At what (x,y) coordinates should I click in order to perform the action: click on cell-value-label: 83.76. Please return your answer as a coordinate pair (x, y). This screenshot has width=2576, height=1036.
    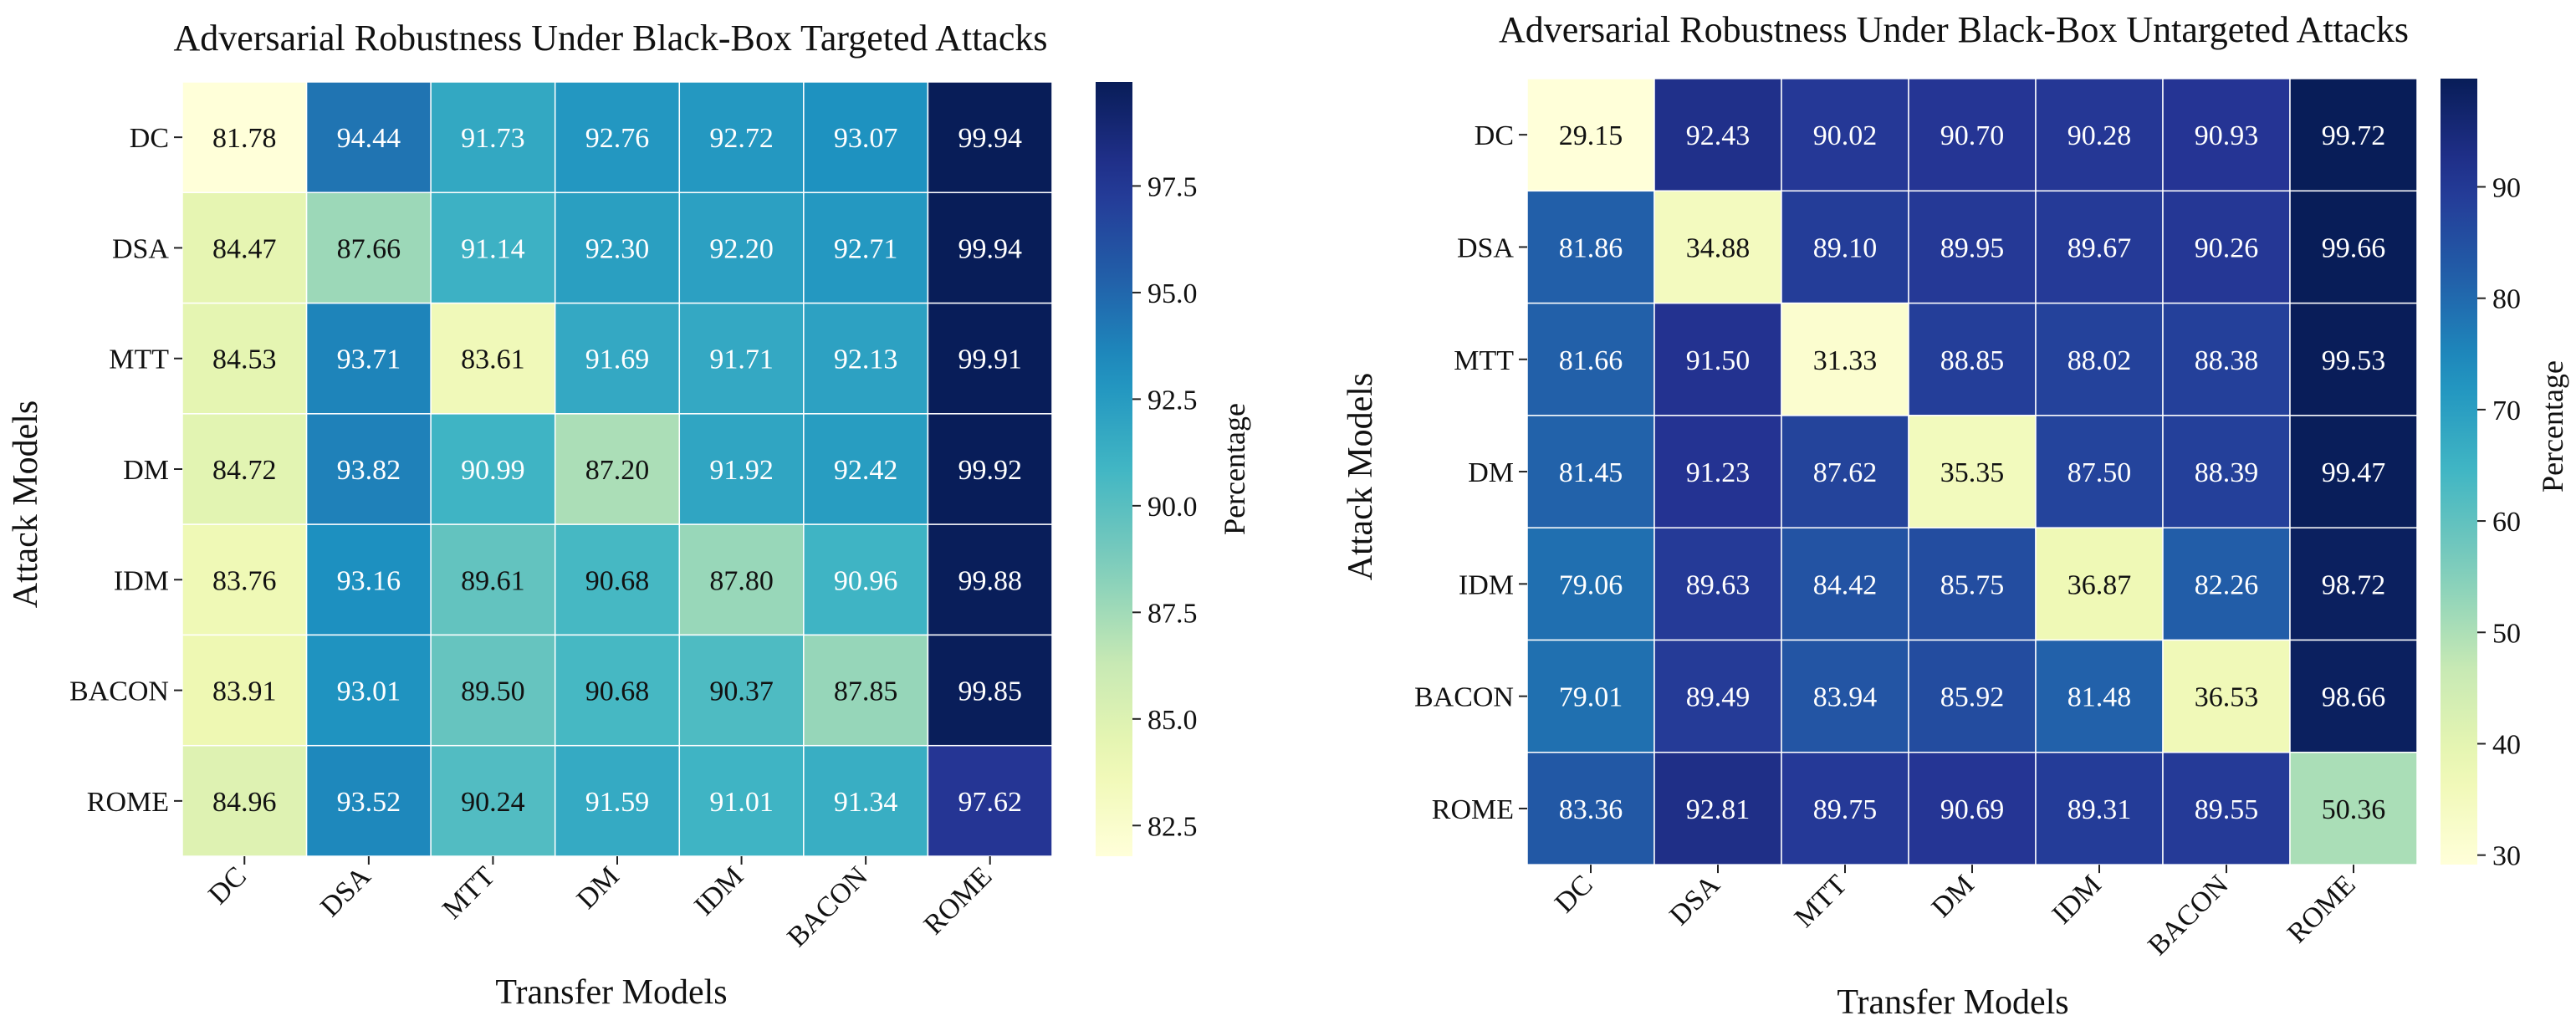
    Looking at the image, I should click on (244, 580).